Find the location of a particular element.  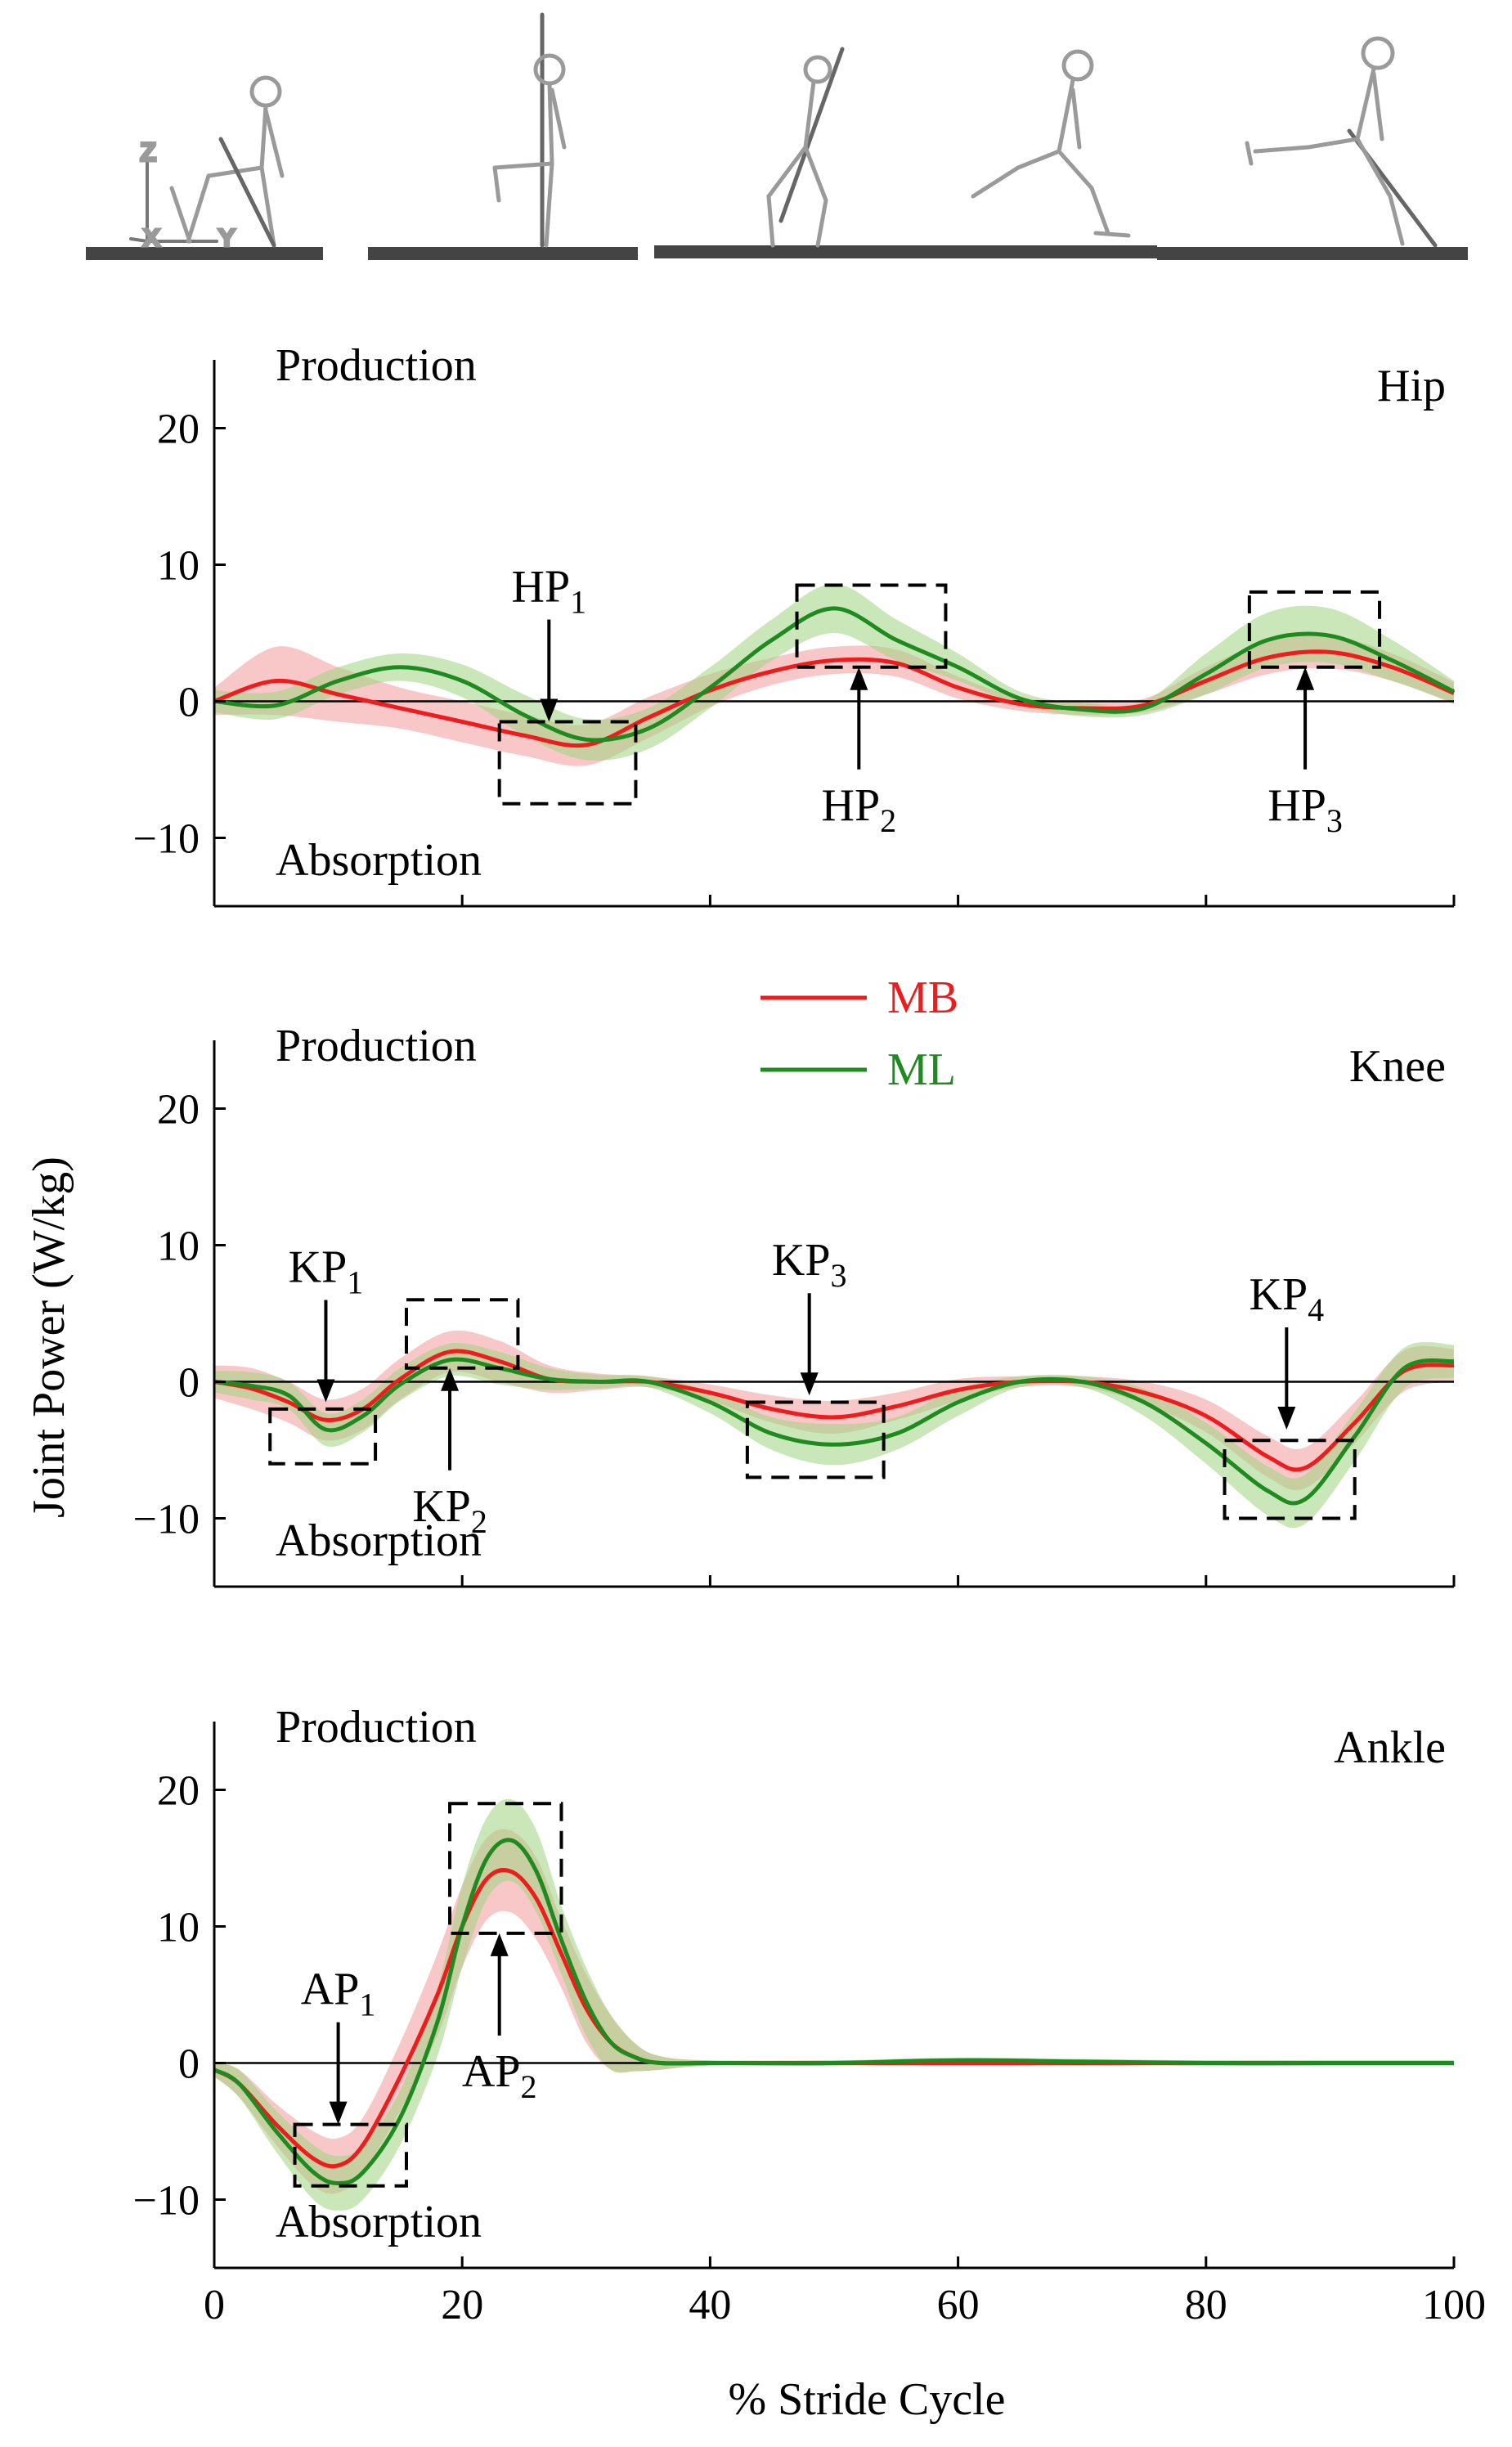

legend-label-ml: ML is located at coordinates (922, 1069).